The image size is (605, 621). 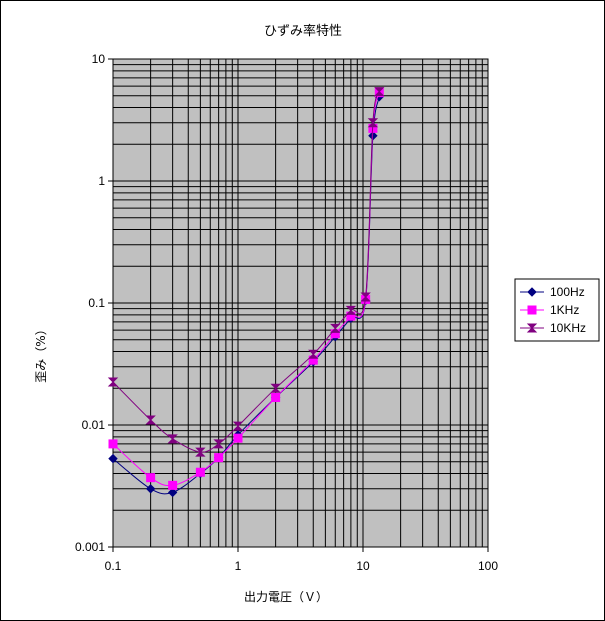 I want to click on legend-label: 10KHz, so click(x=568, y=328).